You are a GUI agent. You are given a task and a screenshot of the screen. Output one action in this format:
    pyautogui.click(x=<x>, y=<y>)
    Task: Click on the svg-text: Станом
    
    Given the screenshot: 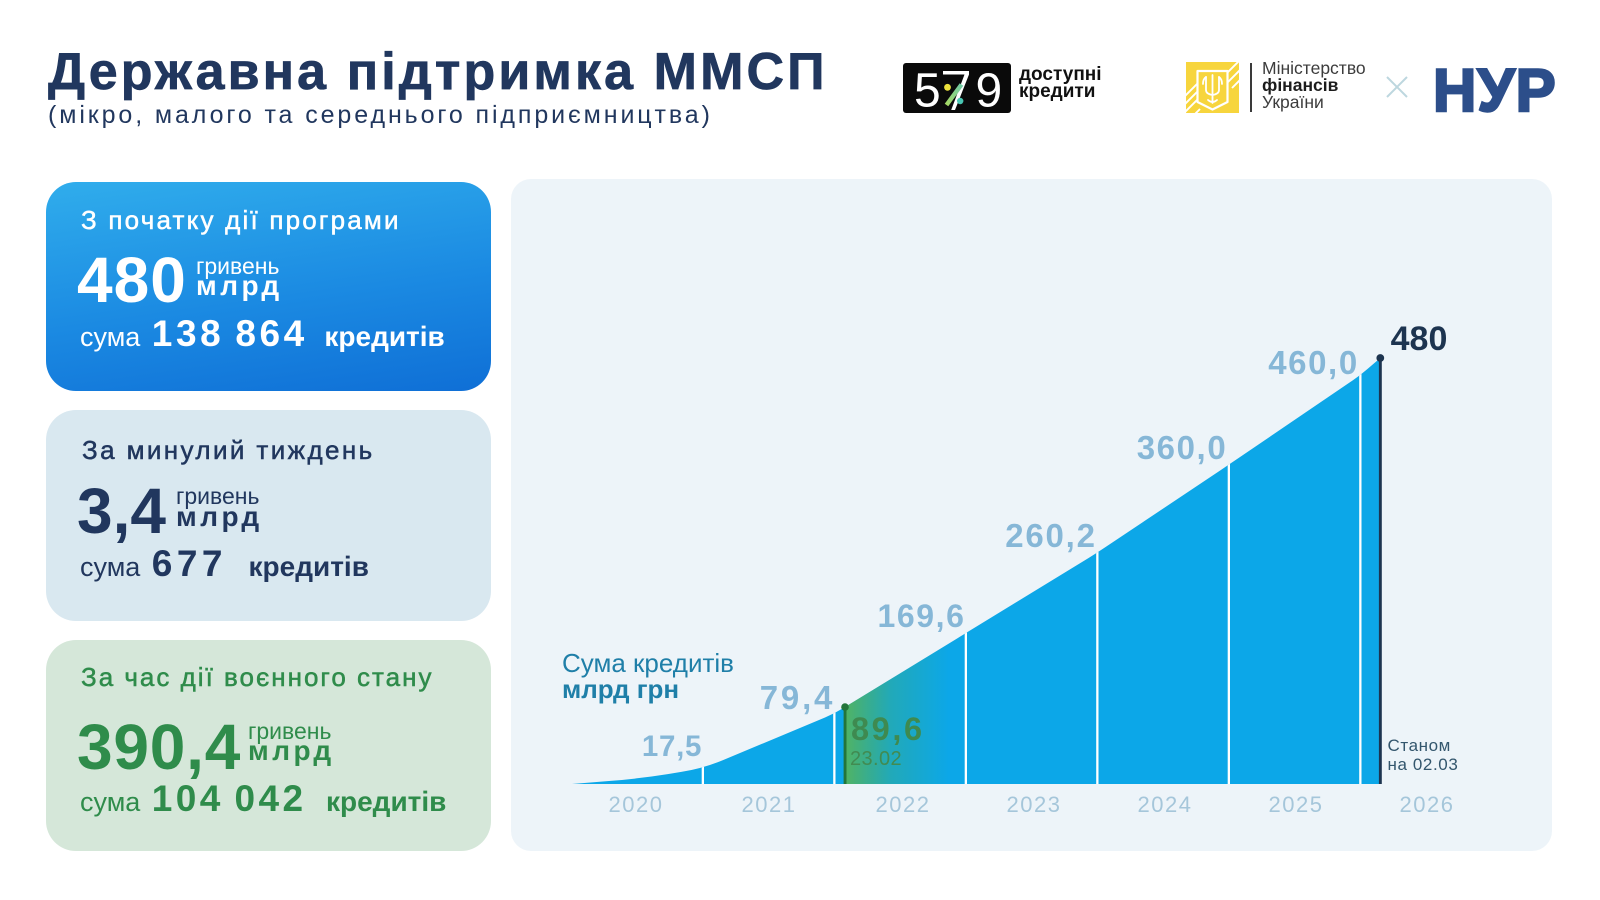 What is the action you would take?
    pyautogui.click(x=1419, y=745)
    